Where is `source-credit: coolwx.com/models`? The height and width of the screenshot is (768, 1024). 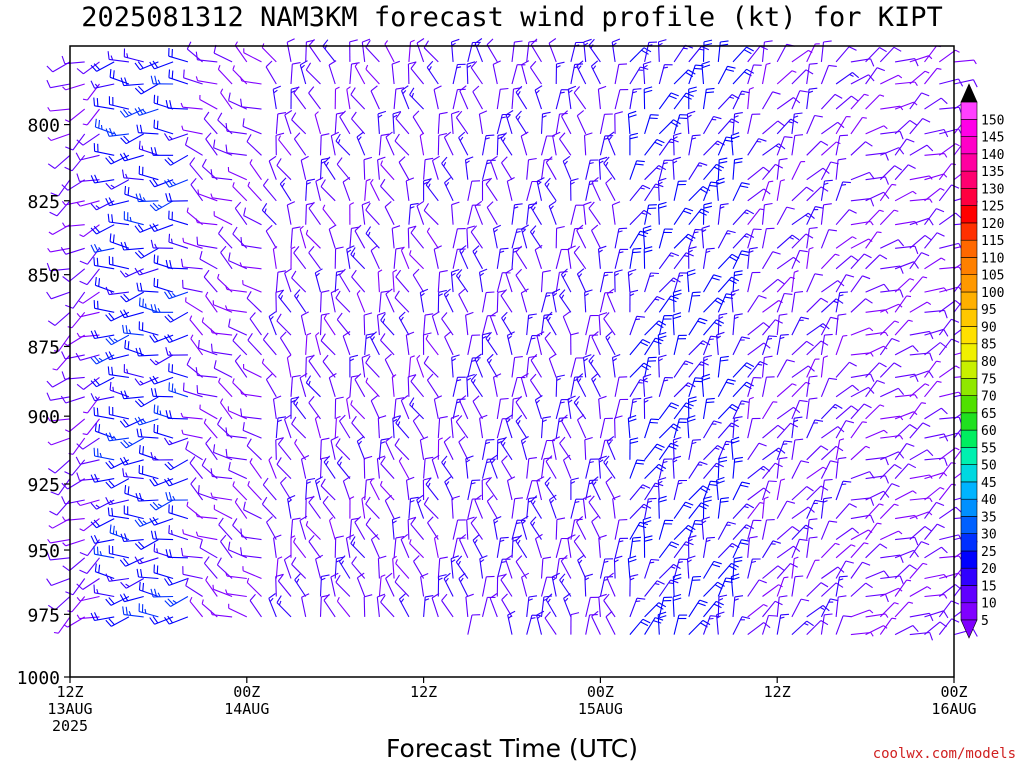 source-credit: coolwx.com/models is located at coordinates (944, 754).